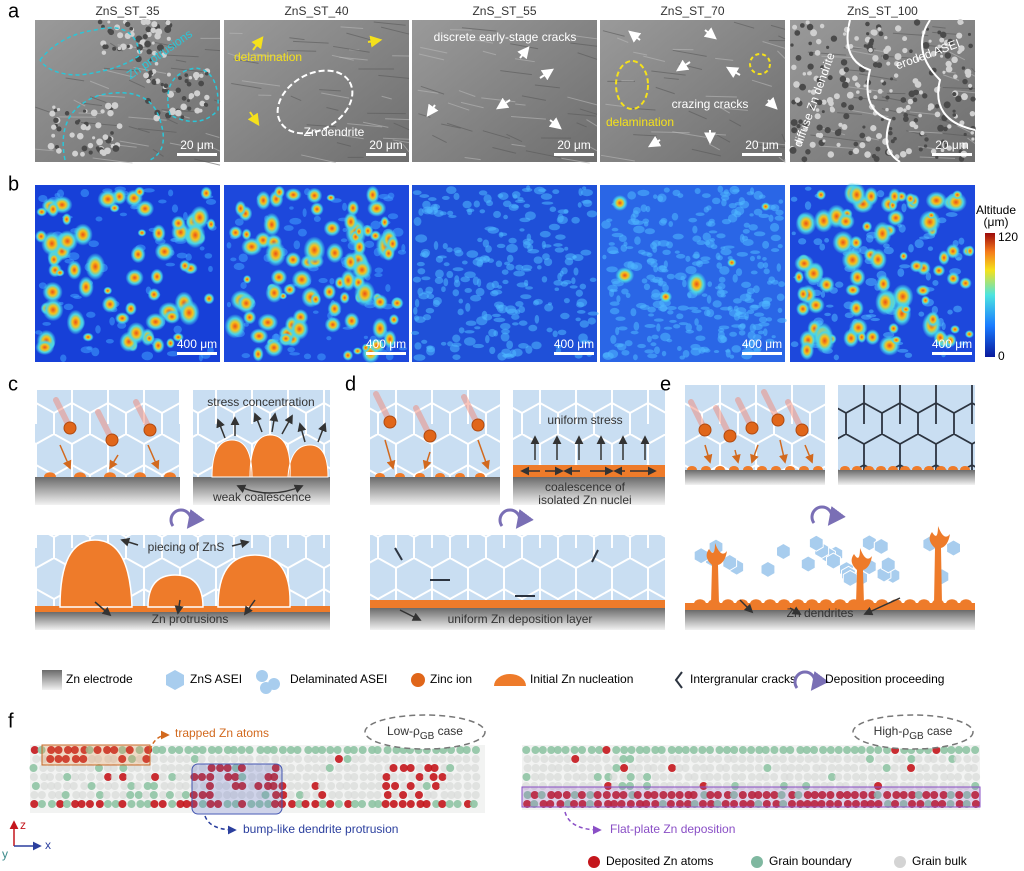  What do you see at coordinates (334, 132) in the screenshot?
I see `annotation: Zn dendrite` at bounding box center [334, 132].